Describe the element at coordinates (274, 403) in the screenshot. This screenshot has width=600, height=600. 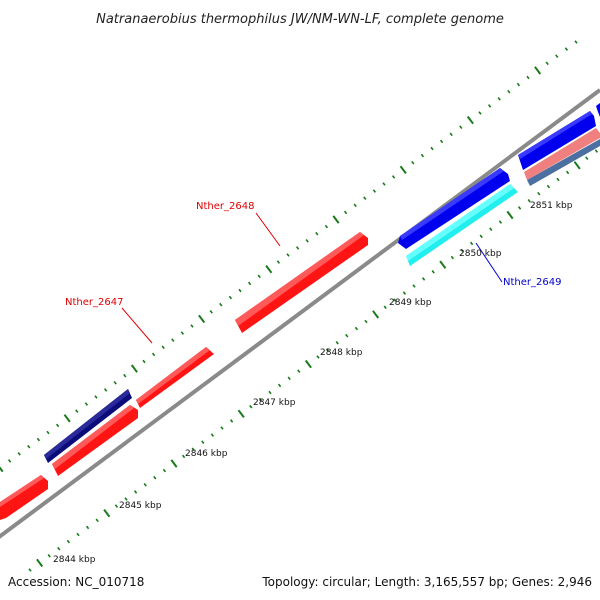
I see `scale-label: 2847 kbp` at that location.